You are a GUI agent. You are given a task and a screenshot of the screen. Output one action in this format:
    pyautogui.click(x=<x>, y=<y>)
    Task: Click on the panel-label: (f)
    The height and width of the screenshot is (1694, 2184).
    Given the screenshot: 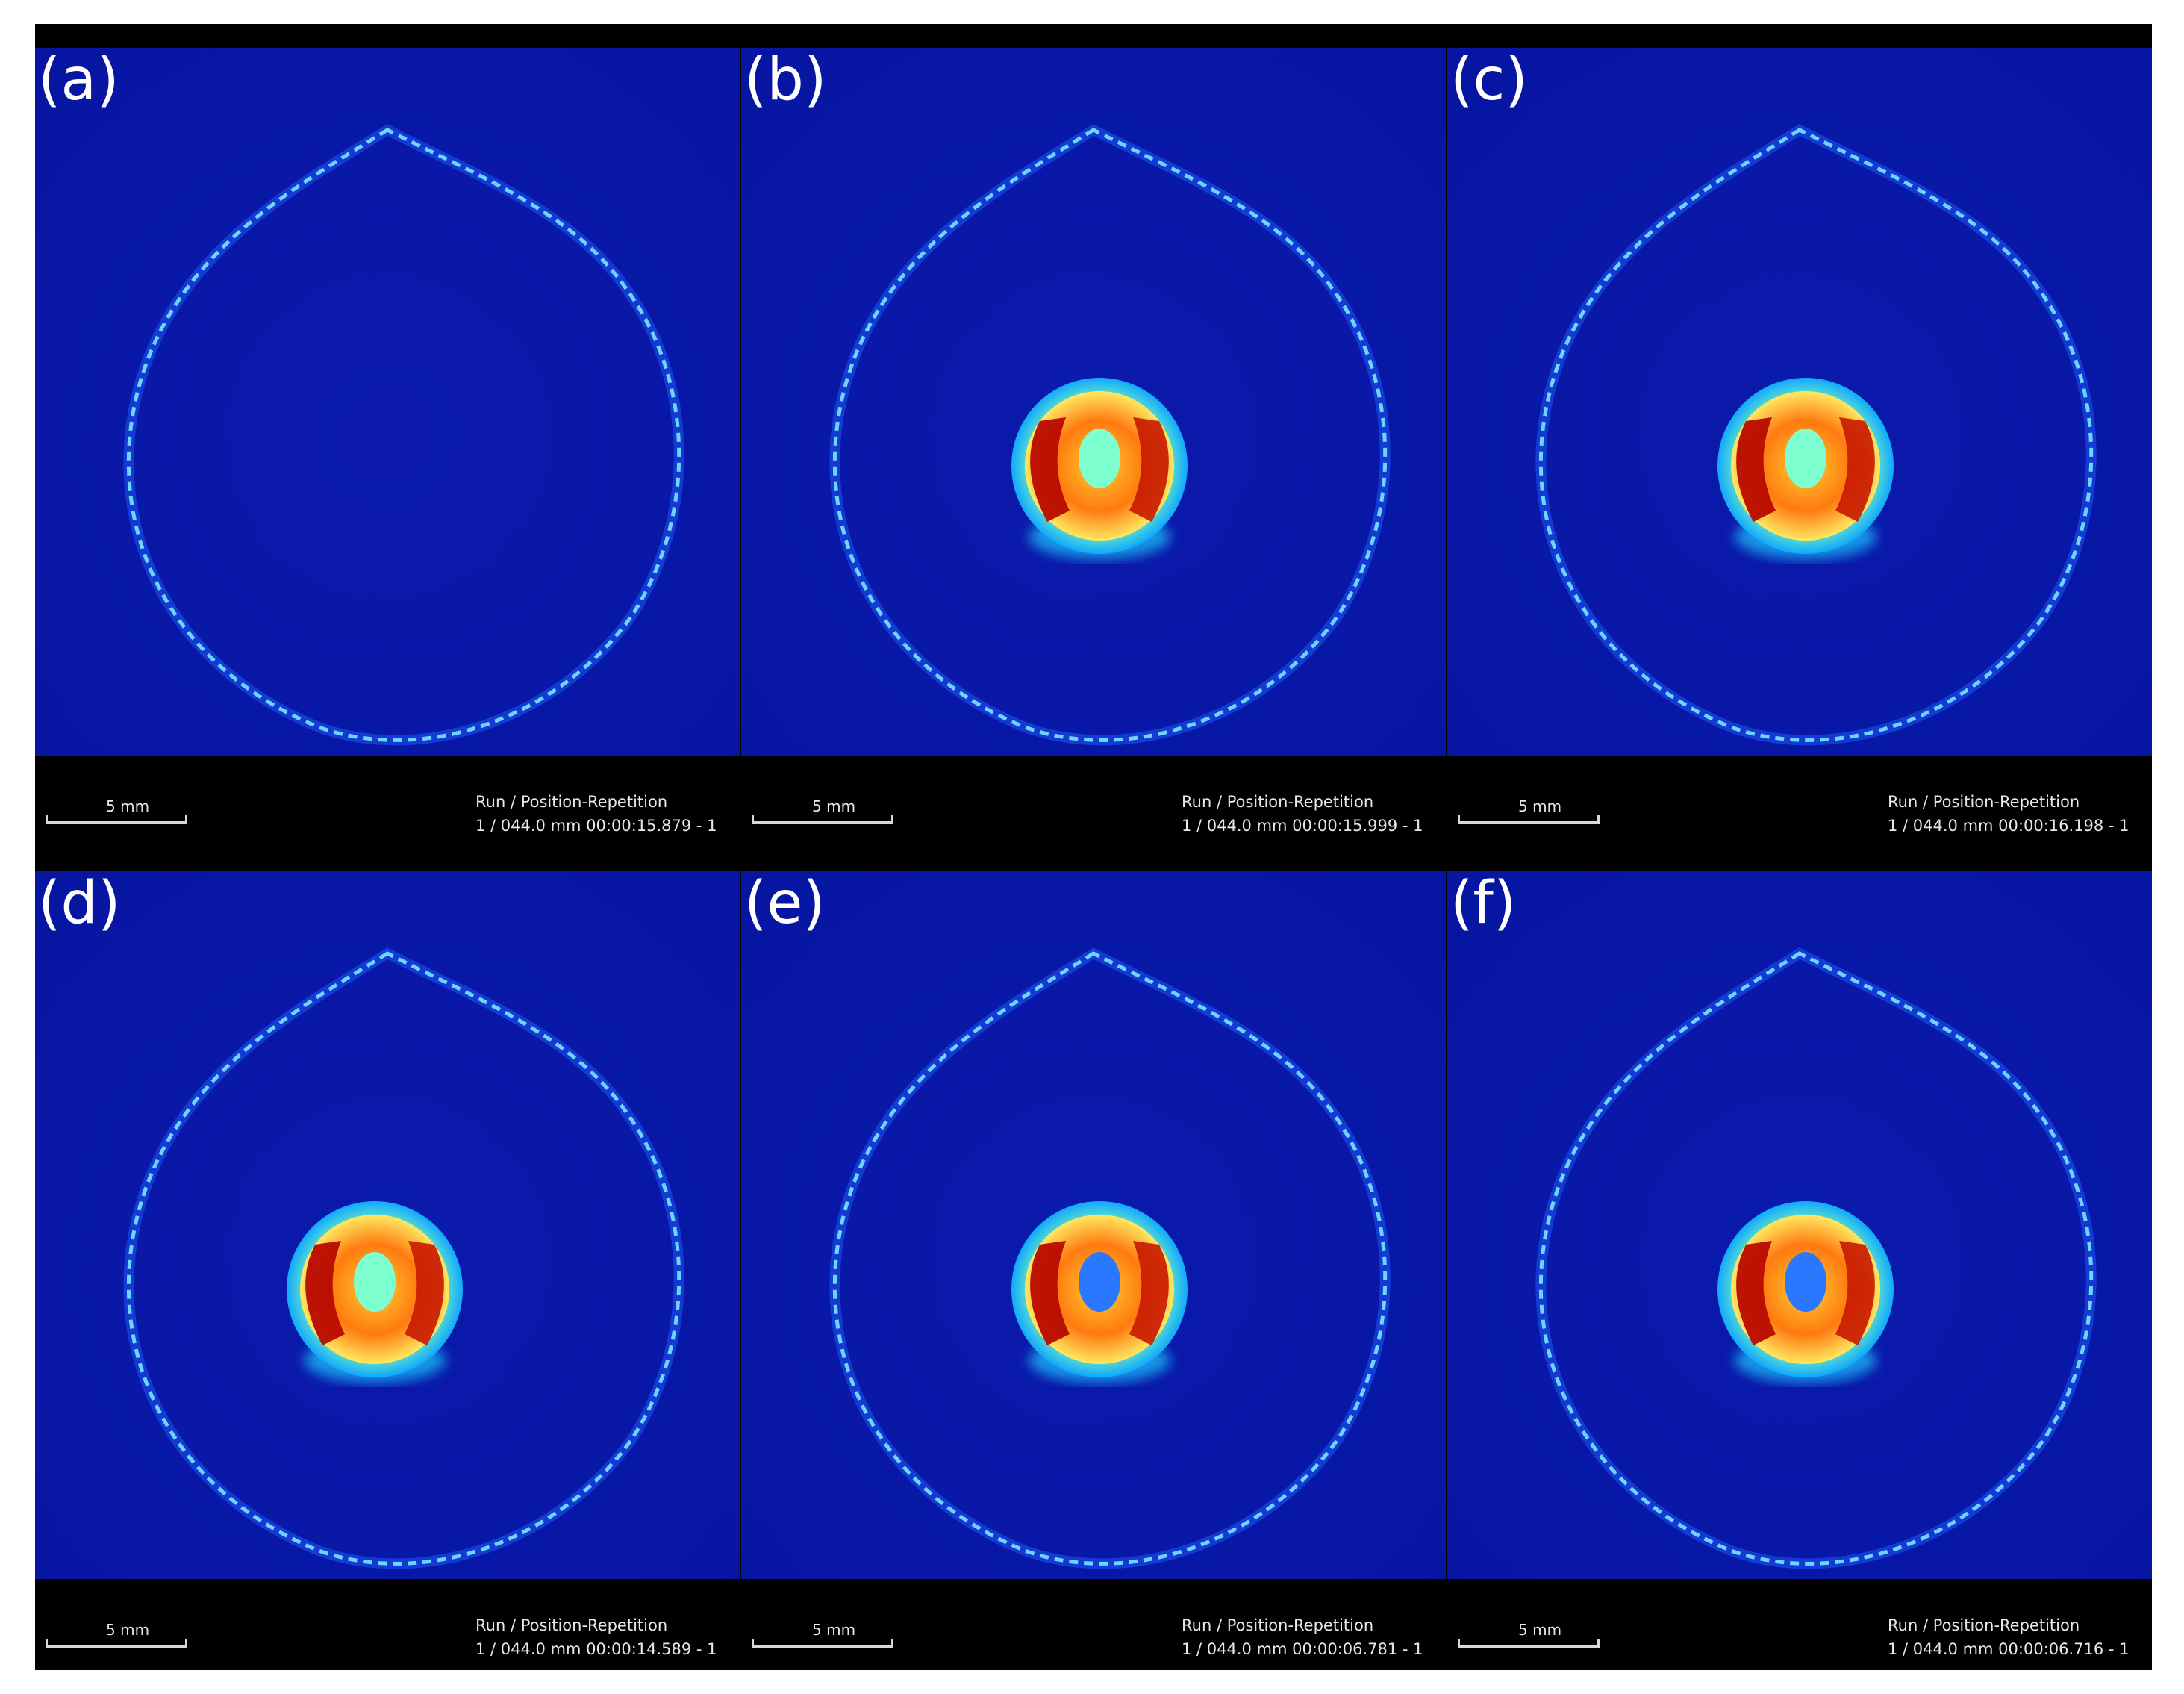 What is the action you would take?
    pyautogui.click(x=1483, y=903)
    